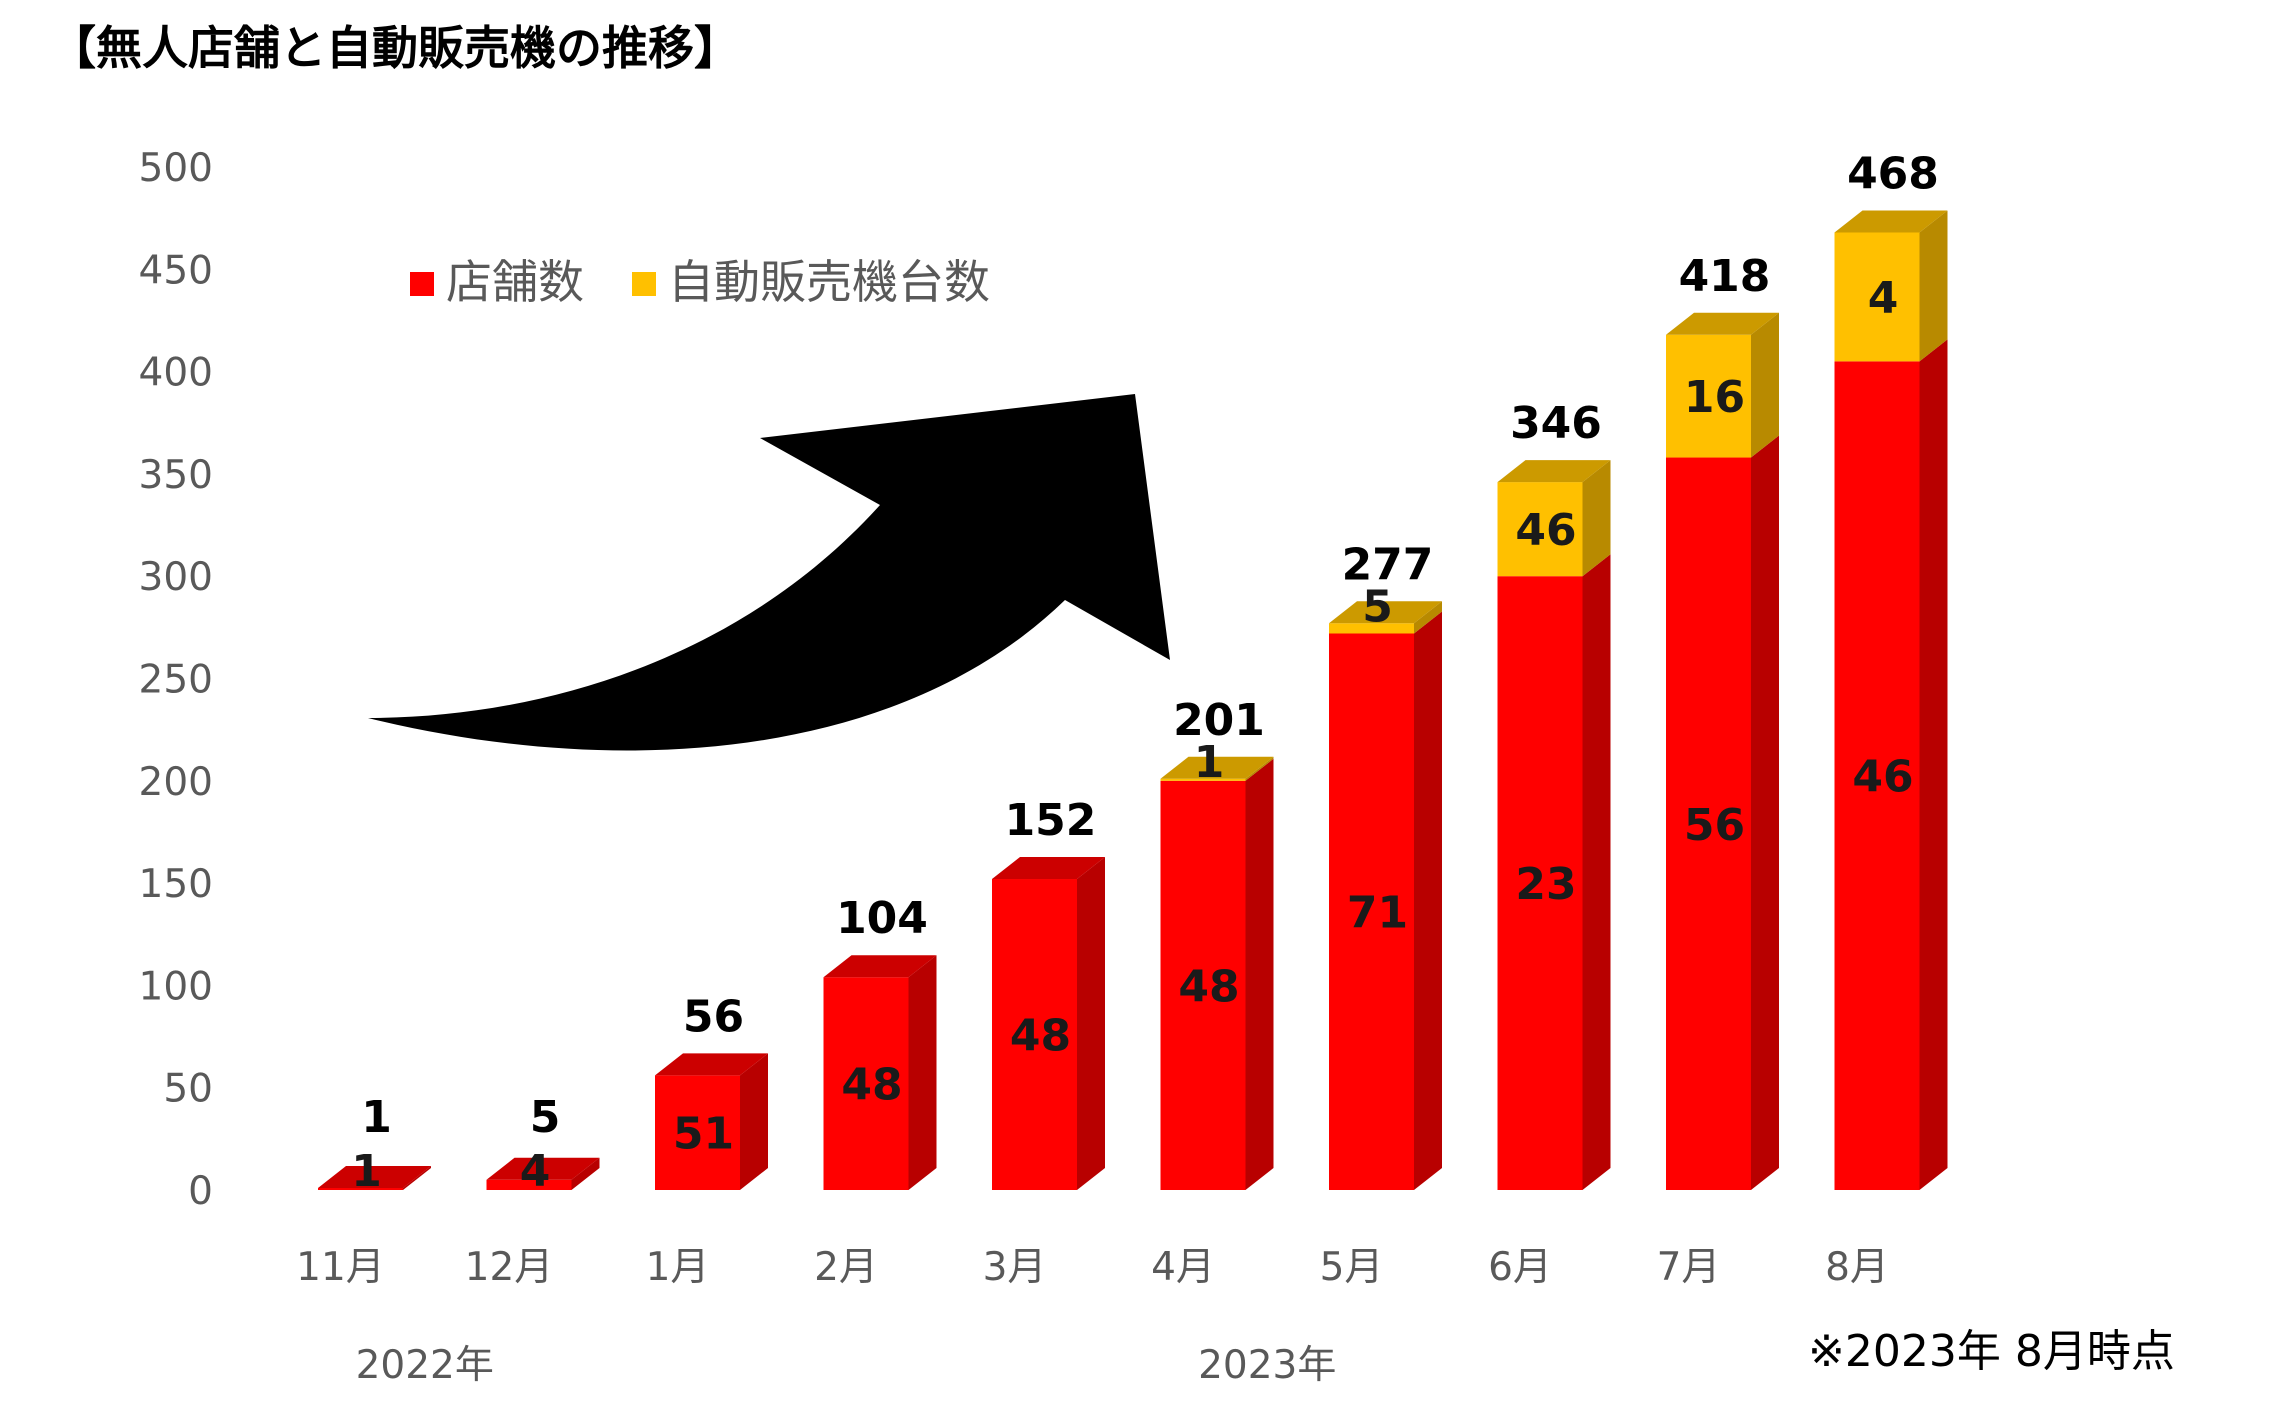 The height and width of the screenshot is (1424, 2277). Describe the element at coordinates (846, 1267) in the screenshot. I see `x-tick-label: 2月` at that location.